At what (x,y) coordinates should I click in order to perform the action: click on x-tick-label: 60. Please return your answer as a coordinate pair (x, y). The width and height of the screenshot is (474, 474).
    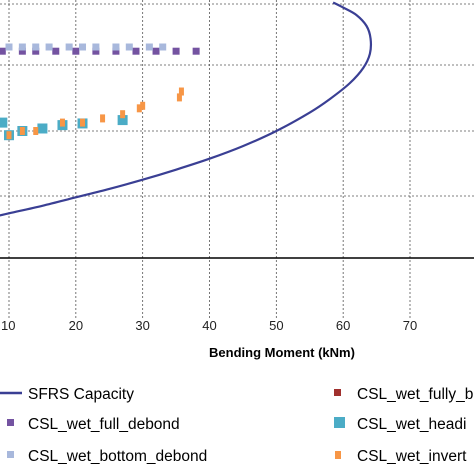
    Looking at the image, I should click on (343, 325).